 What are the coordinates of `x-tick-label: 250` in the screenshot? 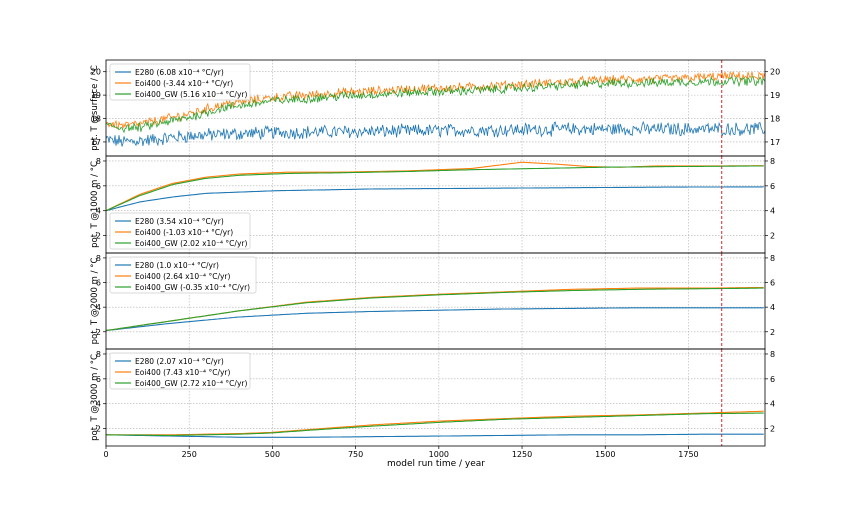 It's located at (189, 454).